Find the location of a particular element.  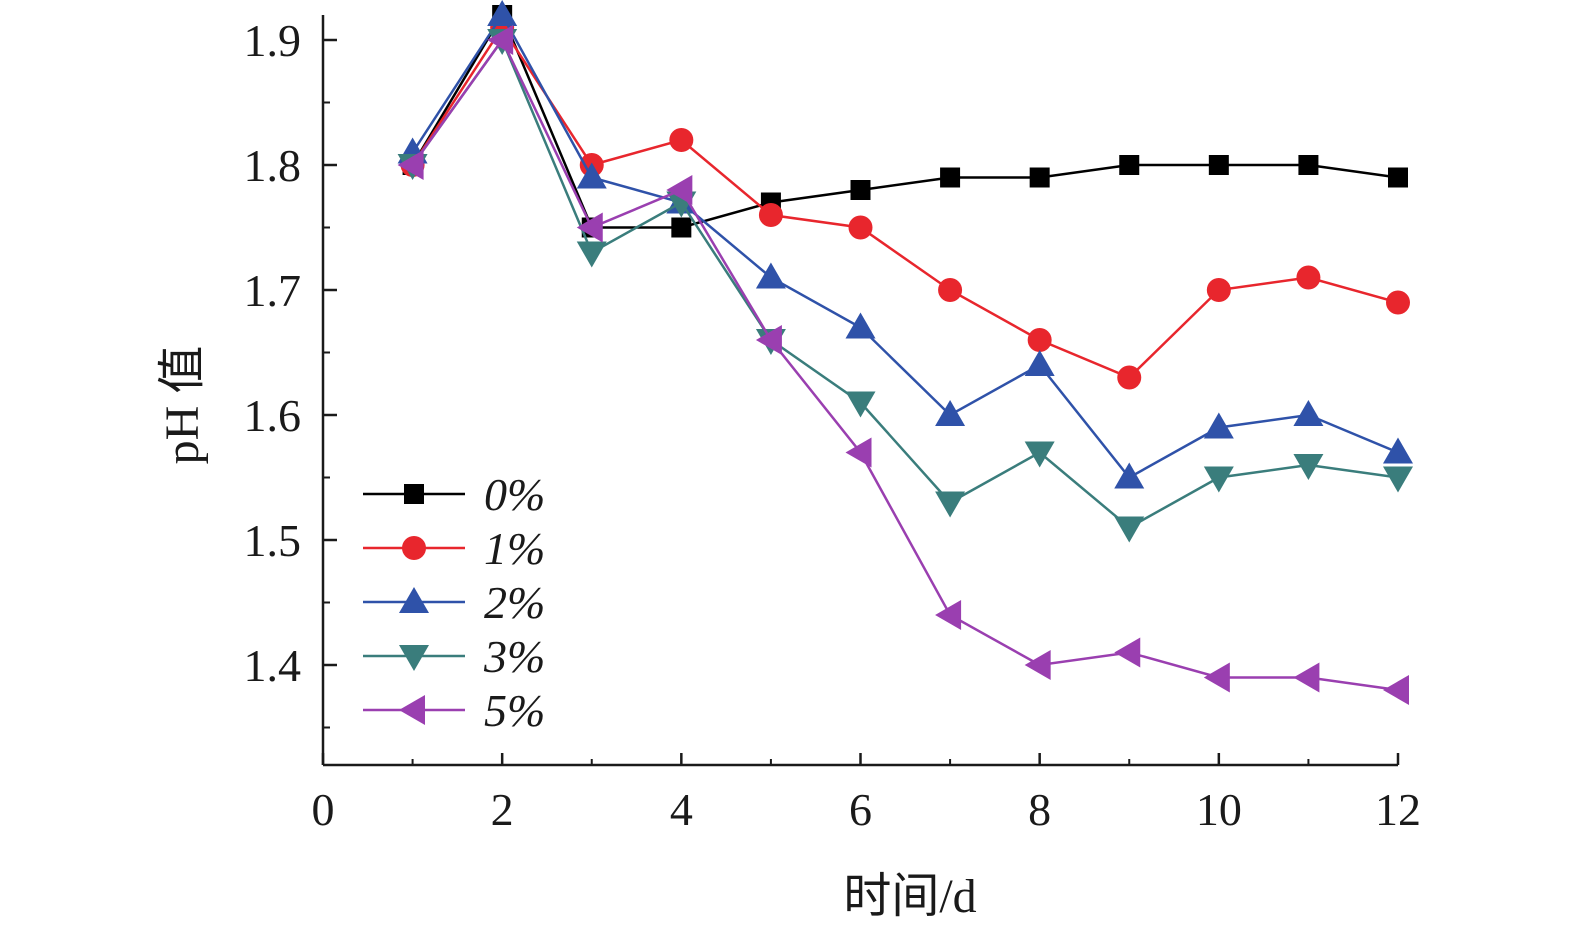

y-tick-label: 1.7 is located at coordinates (273, 290).